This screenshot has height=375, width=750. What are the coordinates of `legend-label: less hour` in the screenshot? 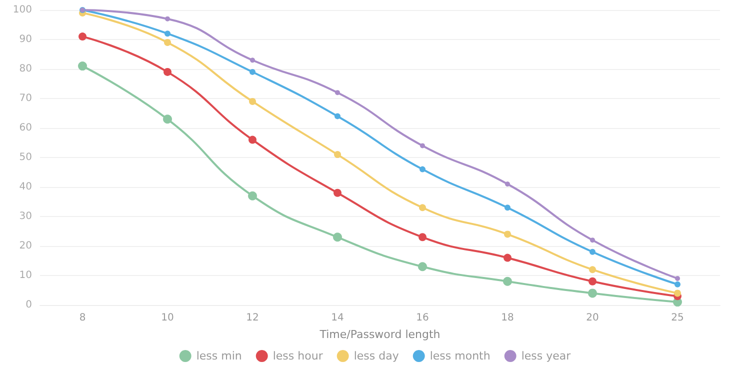 It's located at (298, 356).